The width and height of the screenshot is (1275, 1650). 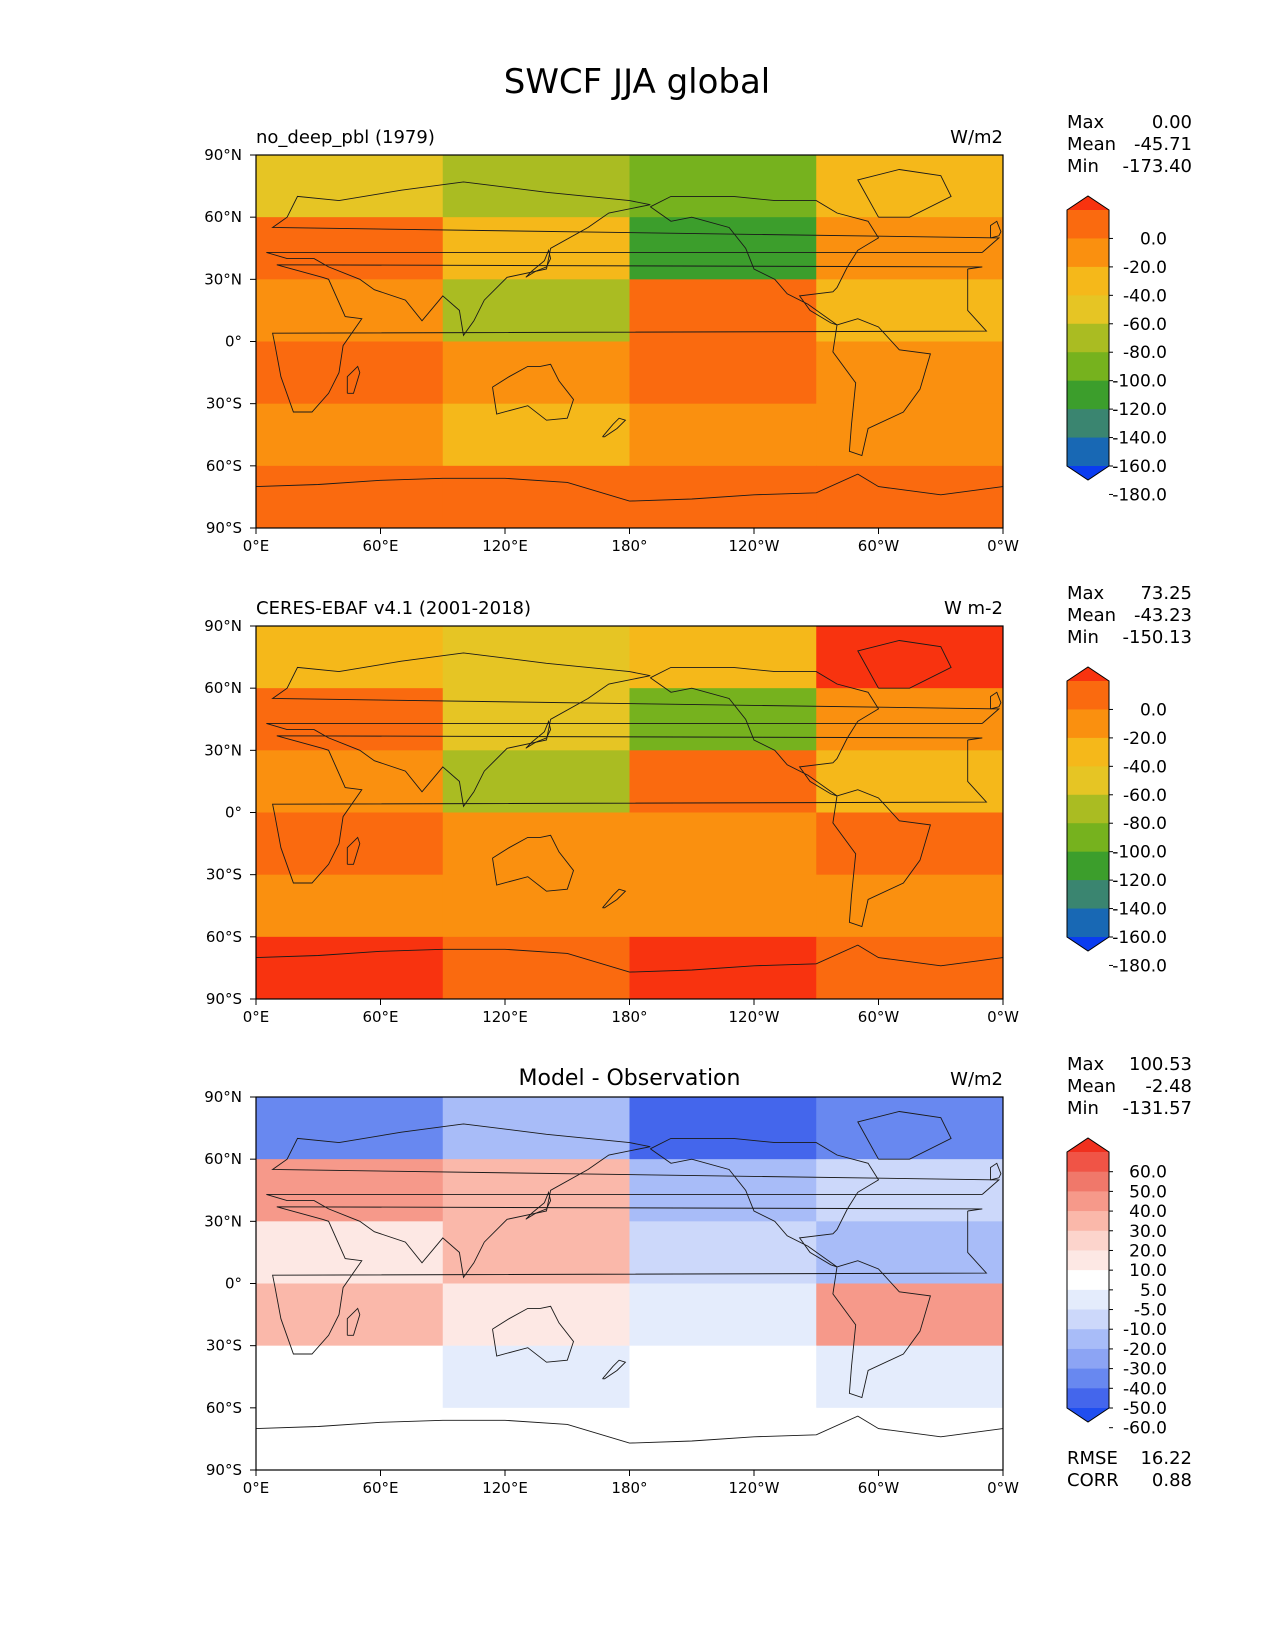 I want to click on colorbar-tick-label: -160.0, so click(x=1139, y=467).